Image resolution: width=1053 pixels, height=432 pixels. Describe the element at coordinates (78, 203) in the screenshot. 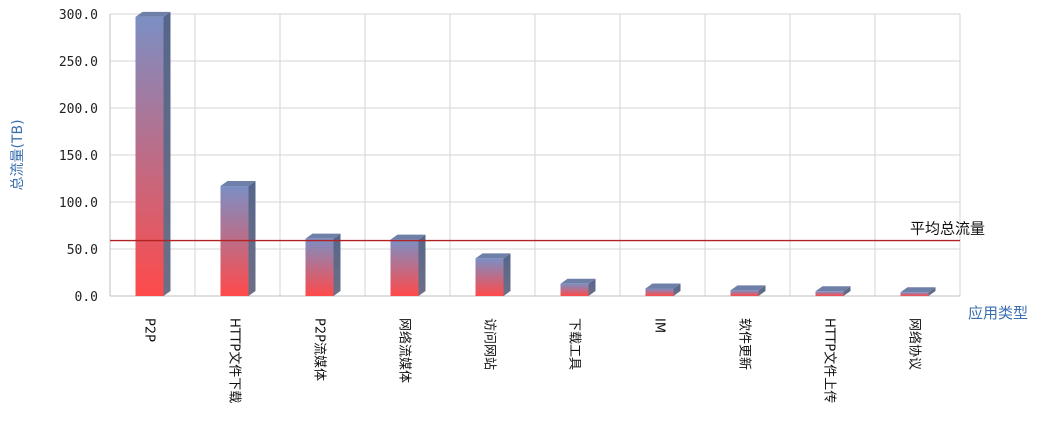

I see `y-tick-label: 100.0` at that location.